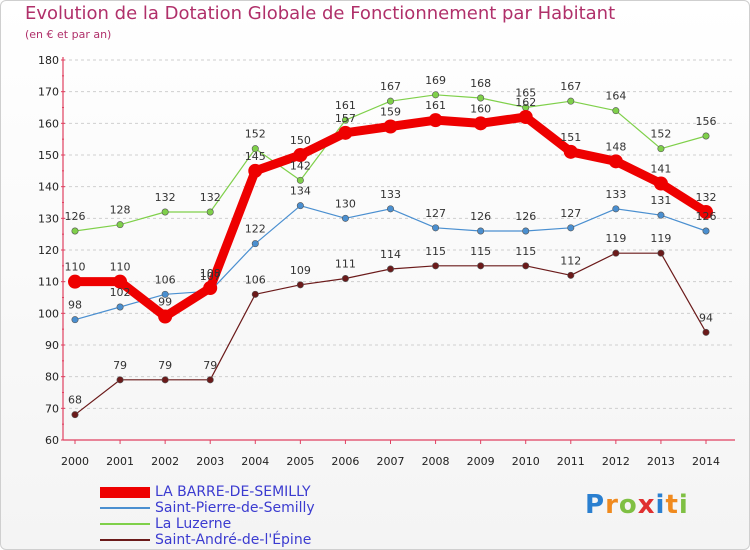 This screenshot has height=550, width=750. What do you see at coordinates (210, 461) in the screenshot?
I see `x-tick-label: 2003` at bounding box center [210, 461].